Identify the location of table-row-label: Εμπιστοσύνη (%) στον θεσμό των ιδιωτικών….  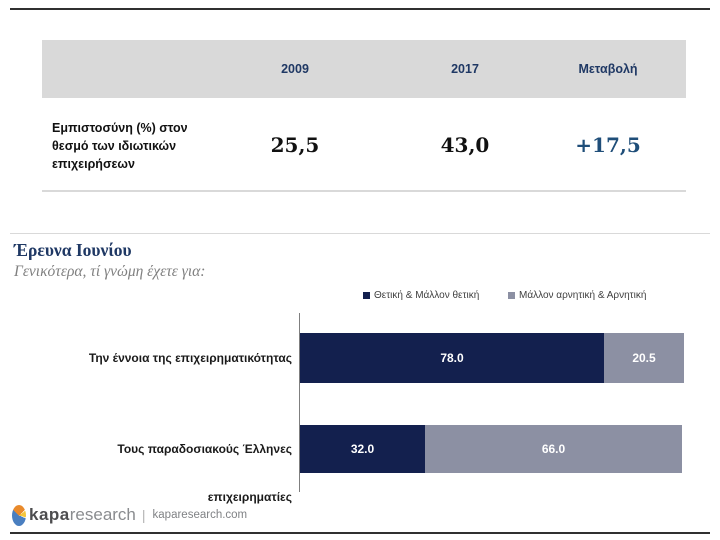
(152, 146).